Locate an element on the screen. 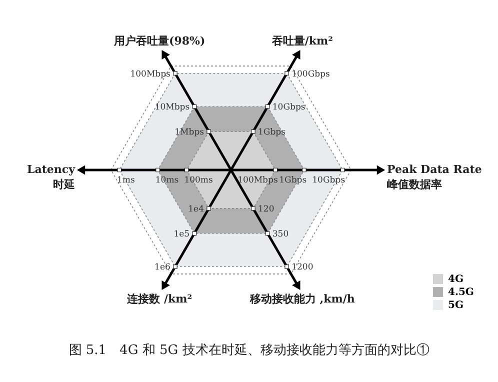 The image size is (498, 382). text: 1ms is located at coordinates (126, 181).